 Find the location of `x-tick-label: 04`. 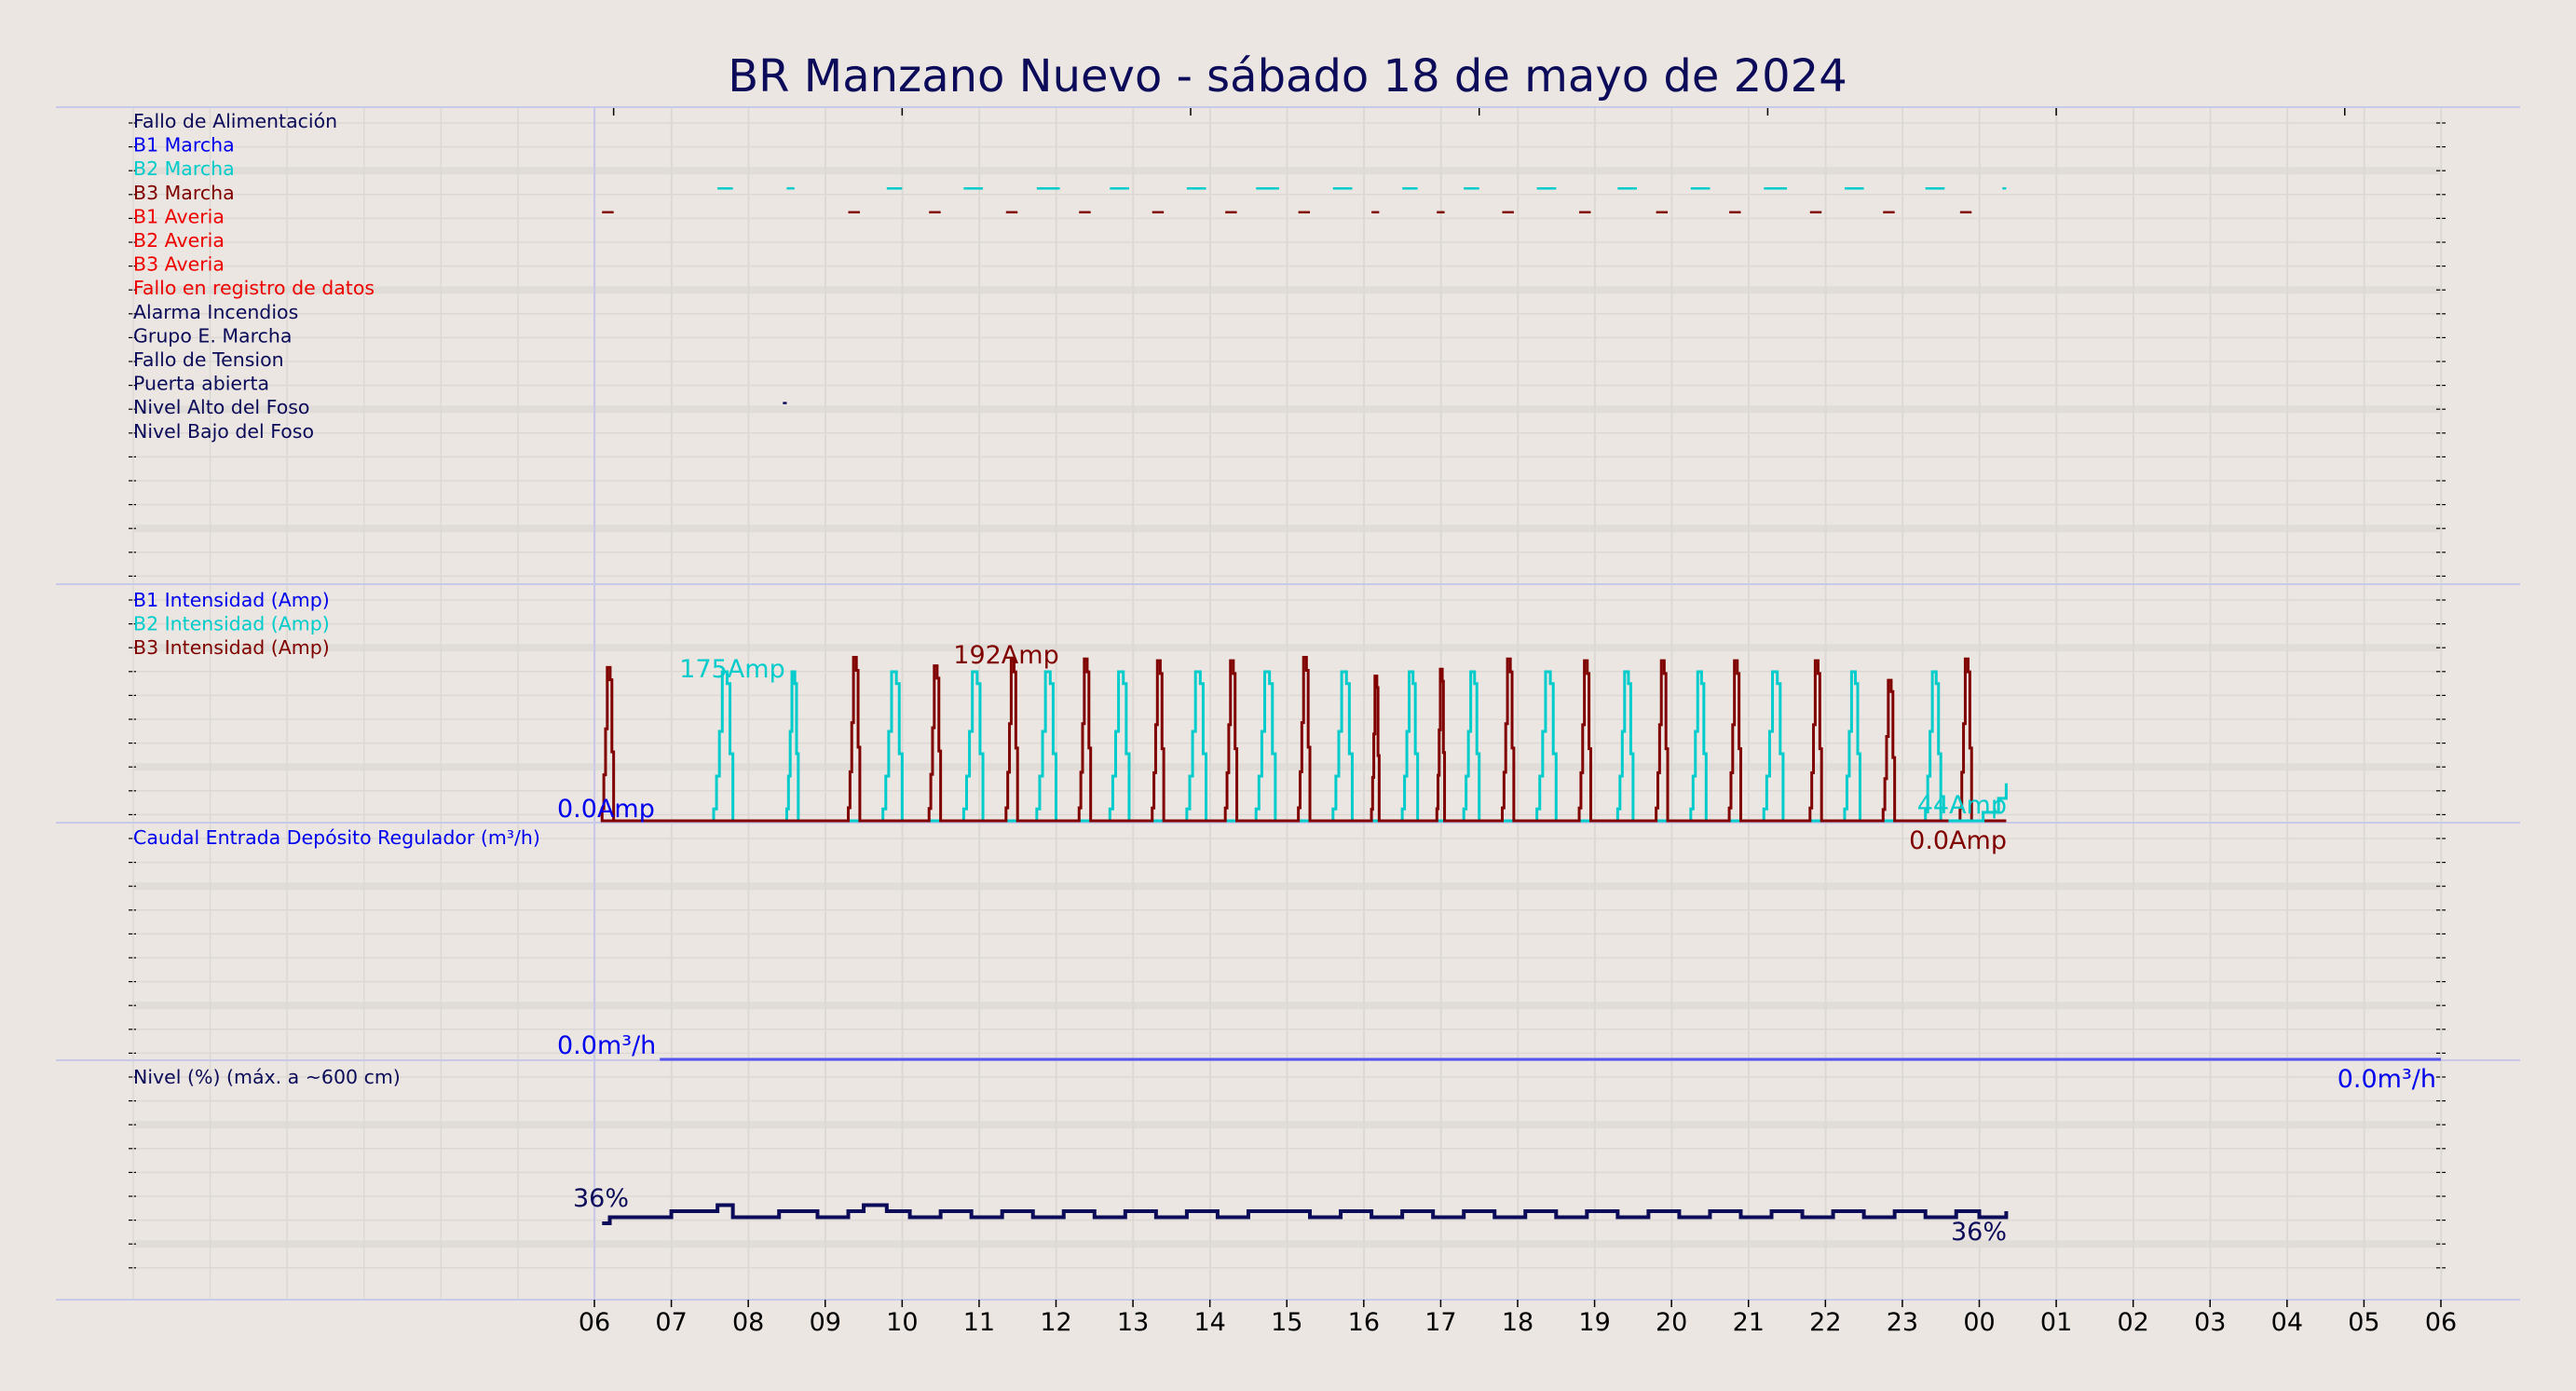

x-tick-label: 04 is located at coordinates (2287, 1322).